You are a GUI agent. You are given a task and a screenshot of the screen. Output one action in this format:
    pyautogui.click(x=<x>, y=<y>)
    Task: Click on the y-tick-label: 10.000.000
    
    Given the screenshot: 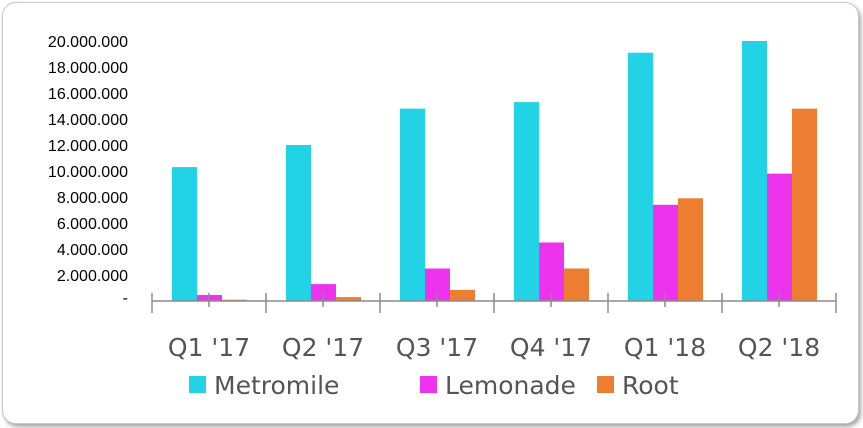 What is the action you would take?
    pyautogui.click(x=88, y=172)
    